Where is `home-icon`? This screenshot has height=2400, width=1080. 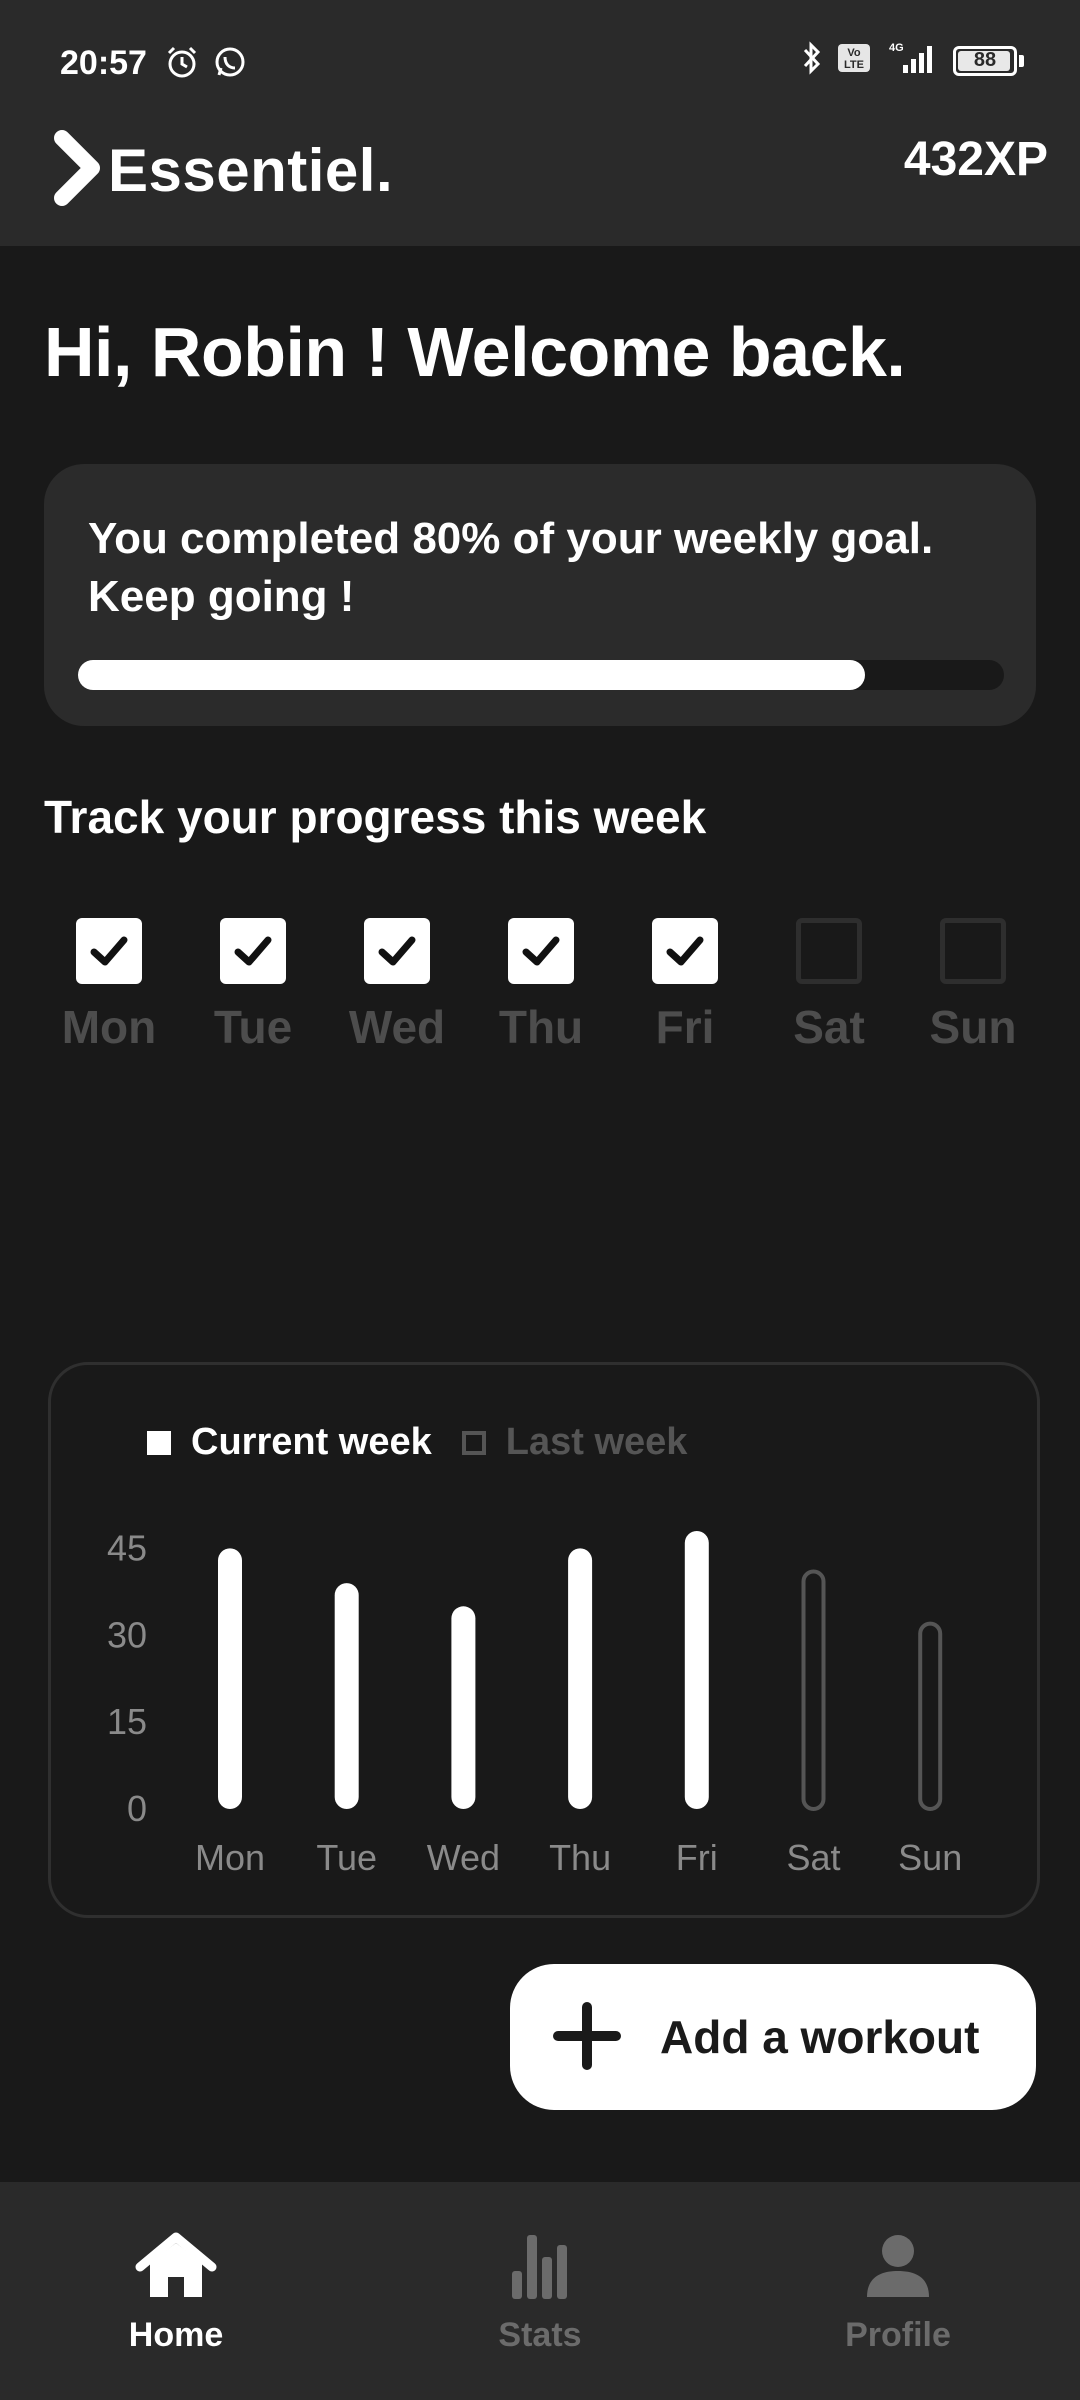
home-icon is located at coordinates (176, 2266).